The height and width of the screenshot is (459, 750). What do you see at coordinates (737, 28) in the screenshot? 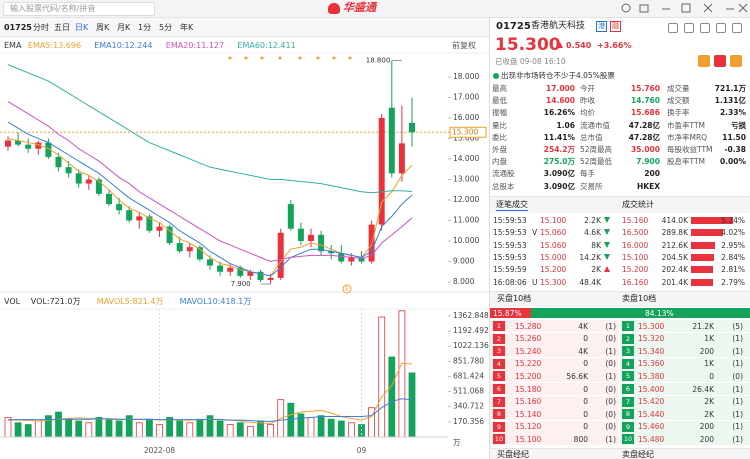
I see `header-icon` at bounding box center [737, 28].